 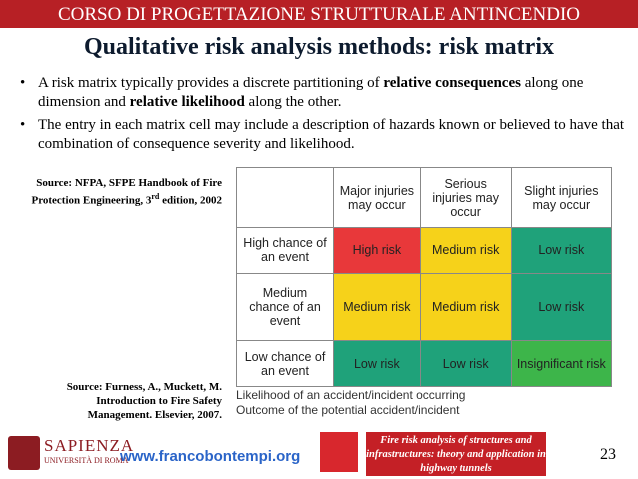 I want to click on row-header: Medium chance of an event, so click(x=285, y=307).